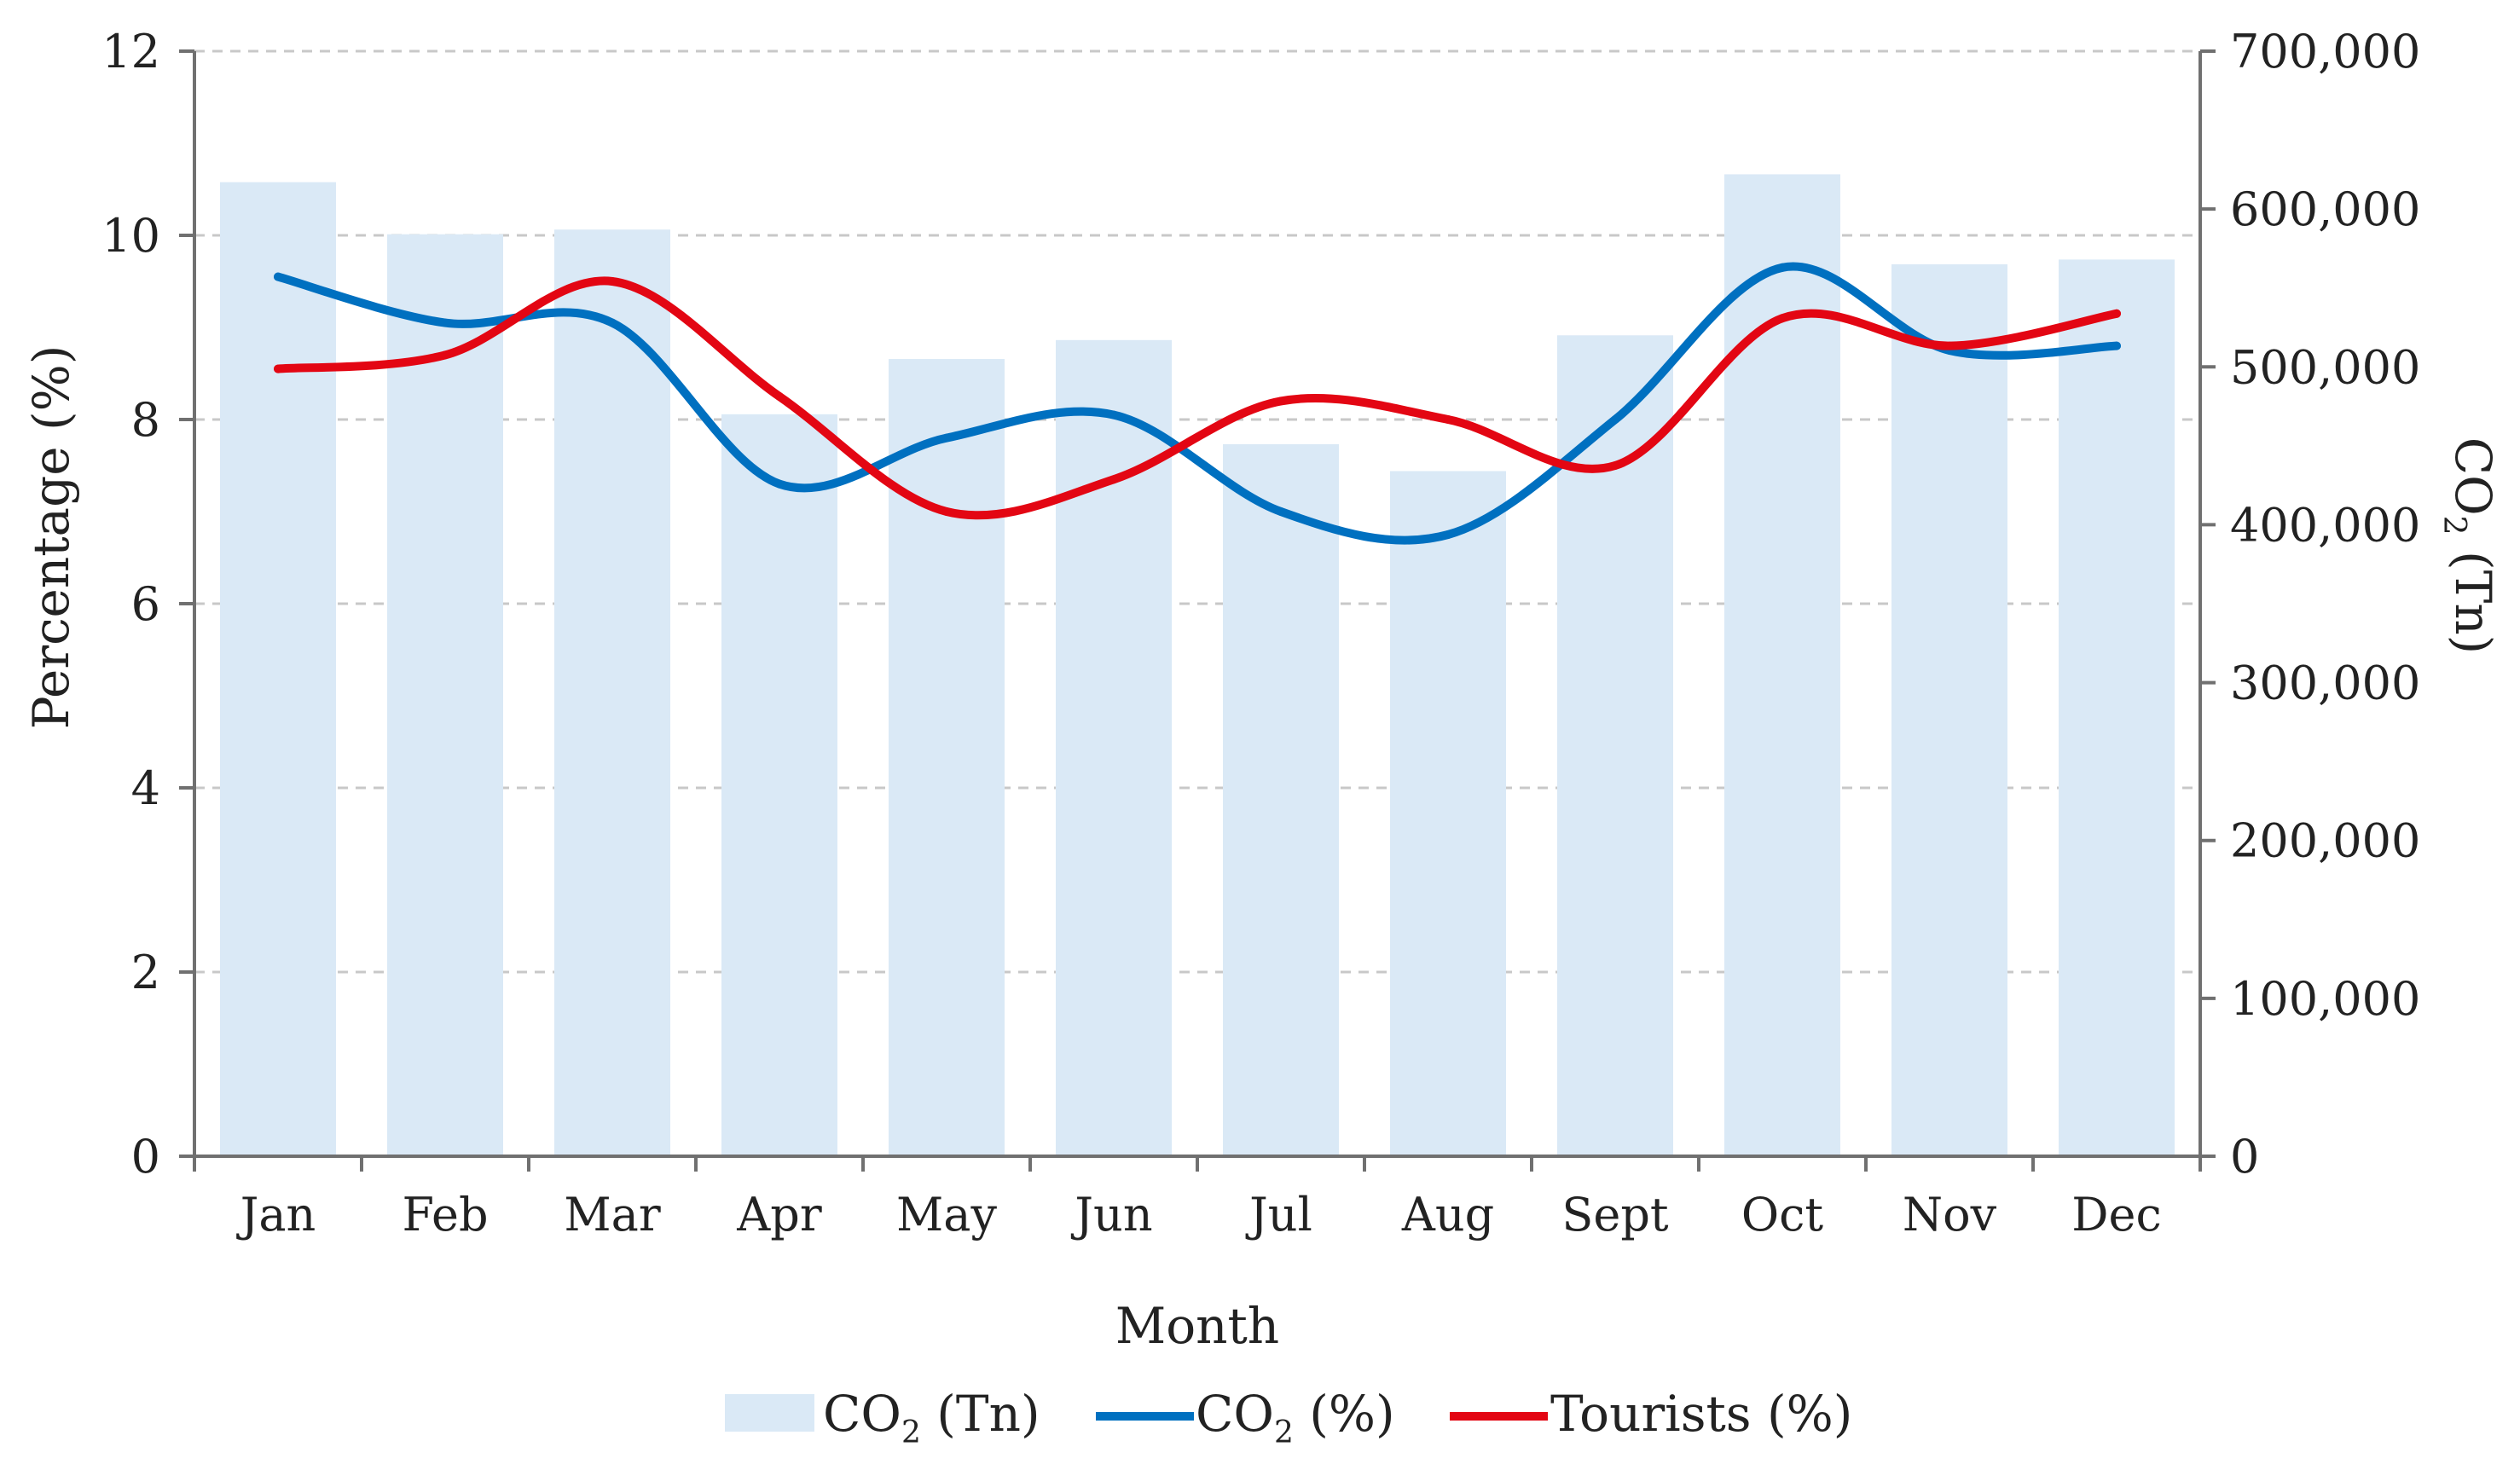  Describe the element at coordinates (2325, 367) in the screenshot. I see `y-right-tick-label-5: 500,000` at that location.